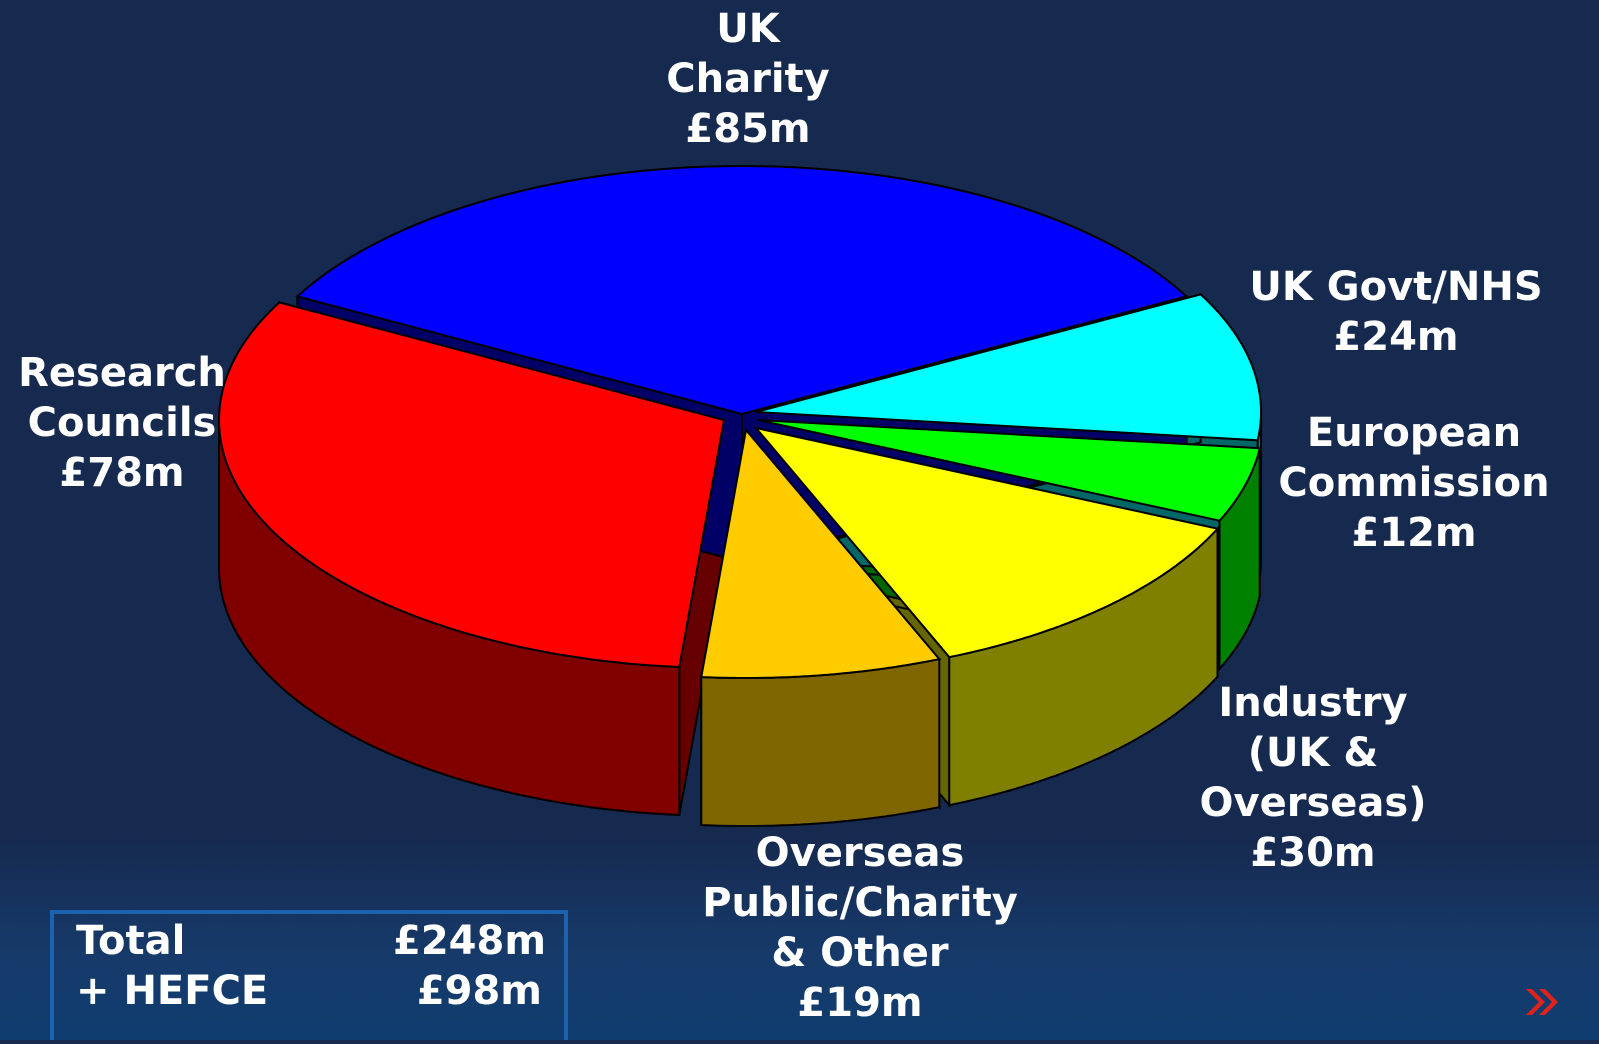  I want to click on slice-overseas-public-charity-other, so click(821, 553).